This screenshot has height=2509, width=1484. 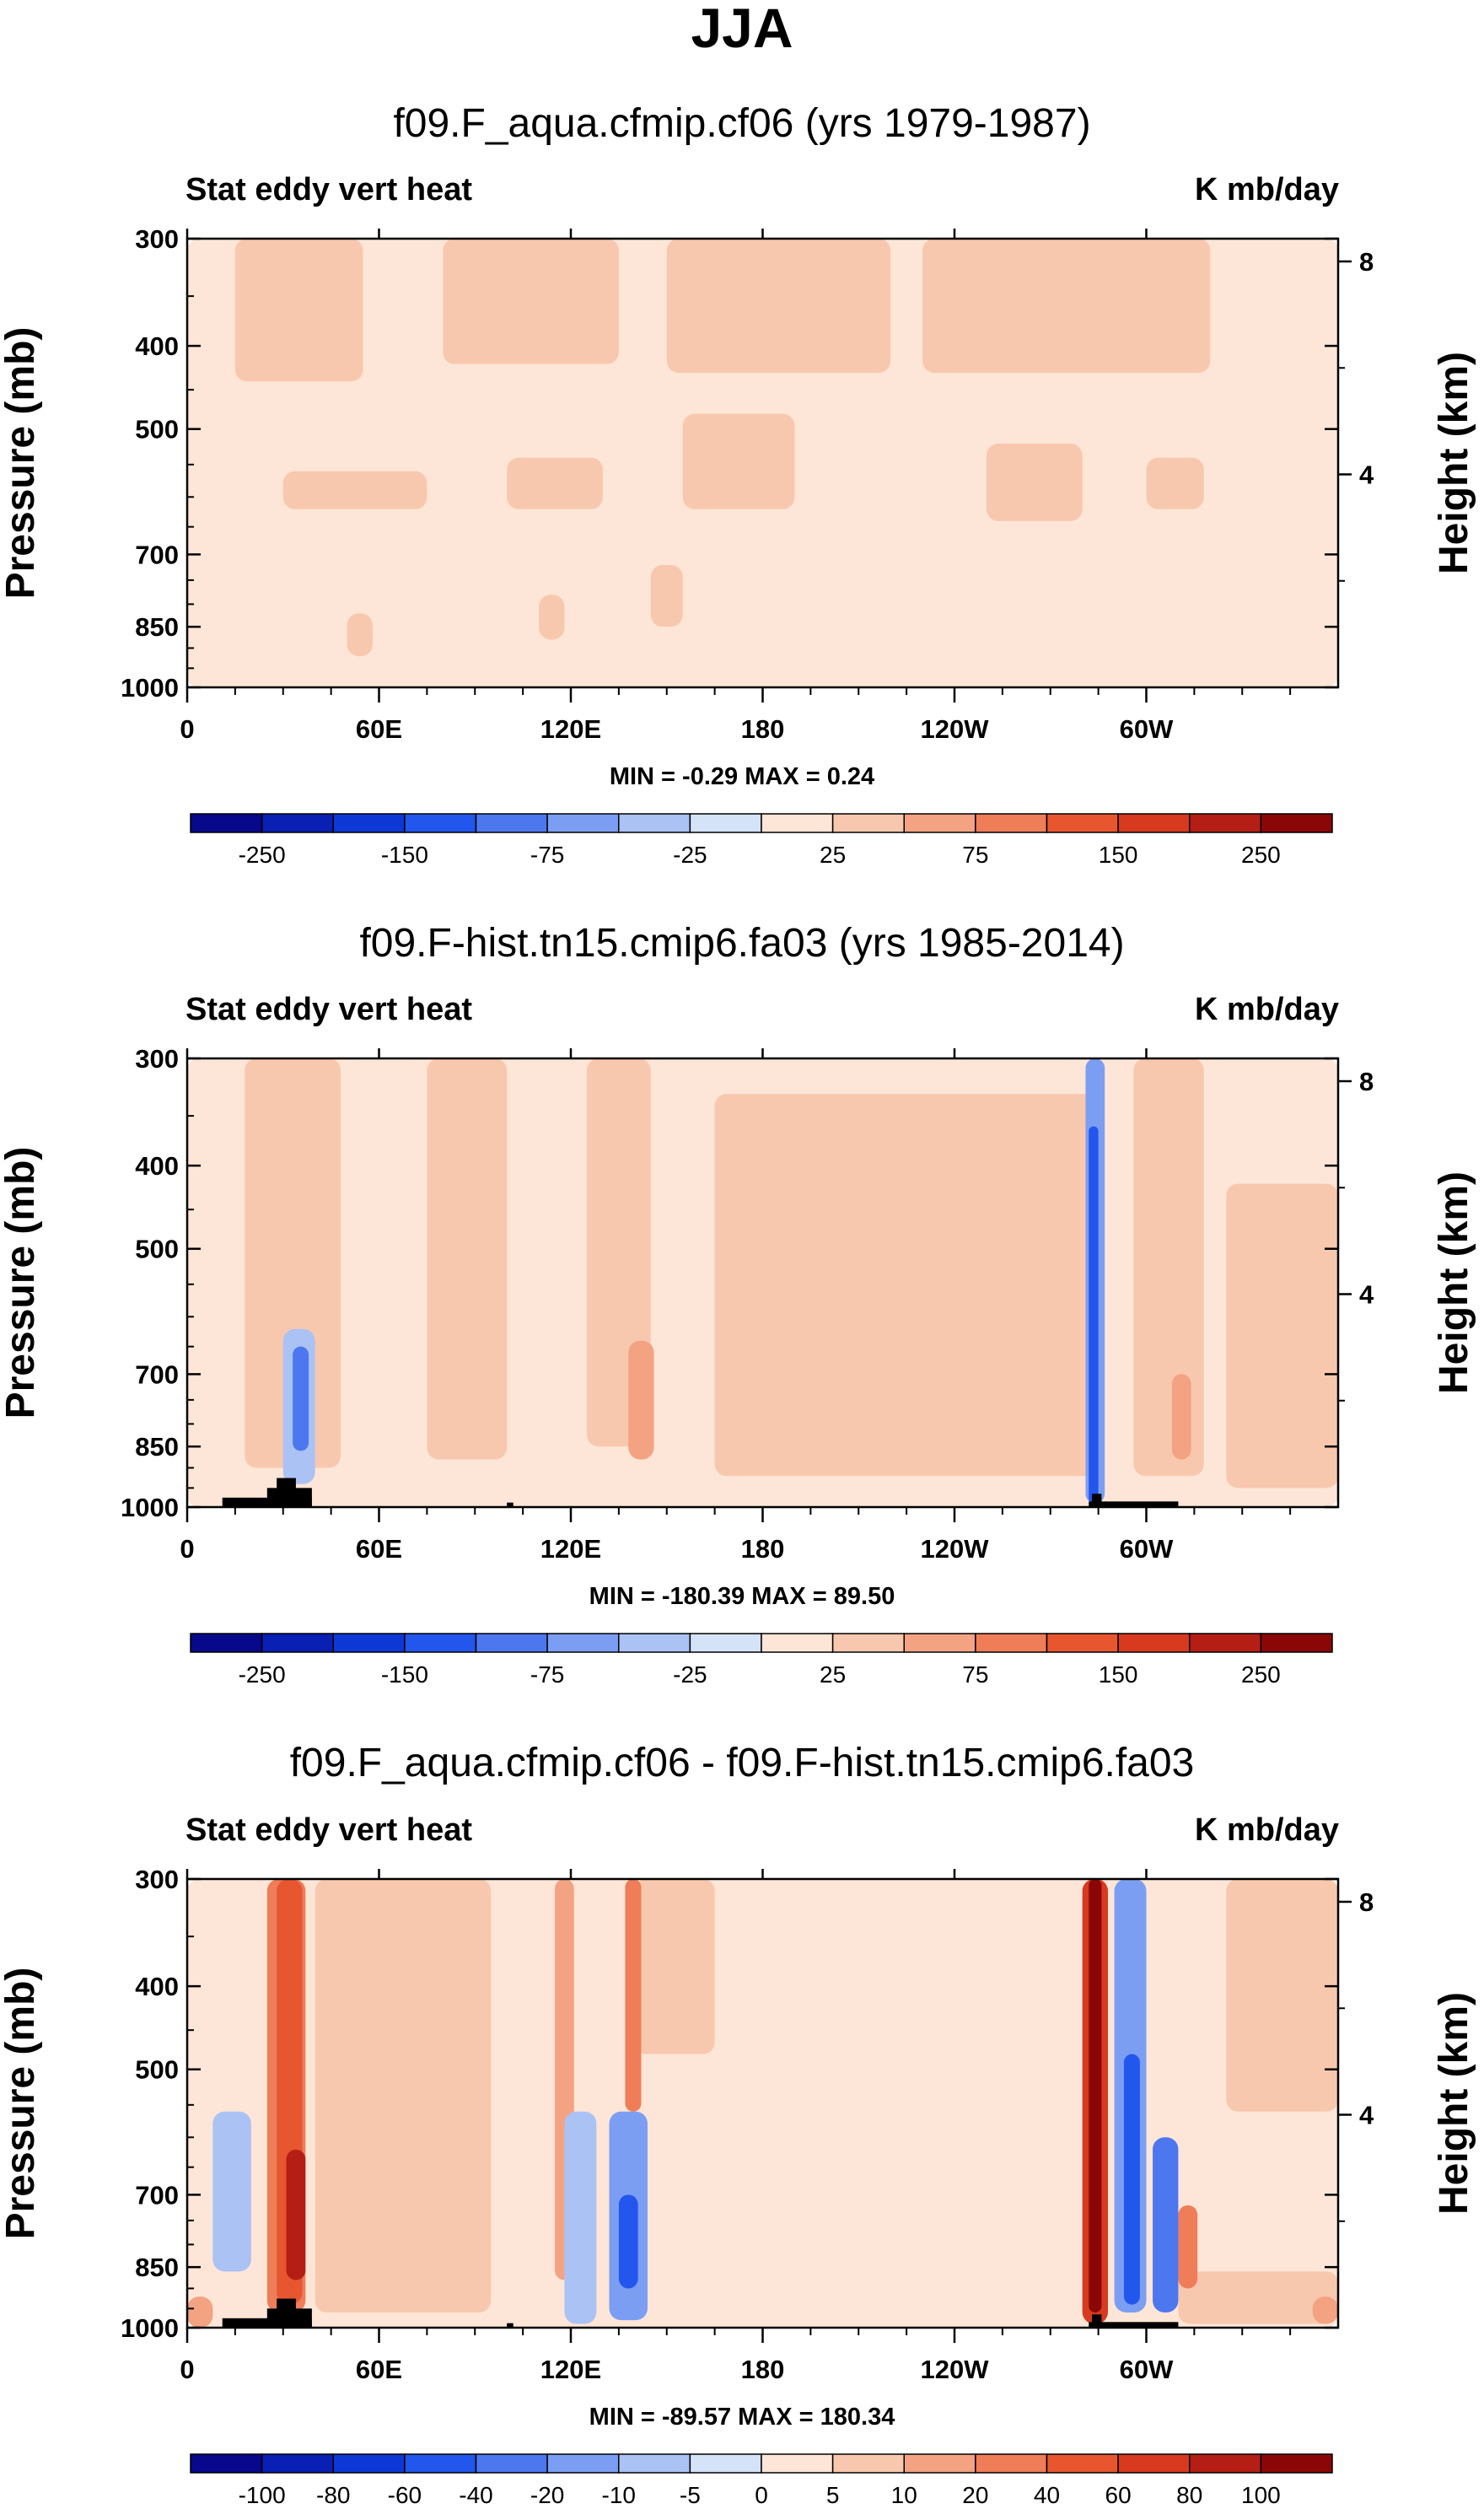 What do you see at coordinates (547, 2495) in the screenshot?
I see `colorbar-label: -20` at bounding box center [547, 2495].